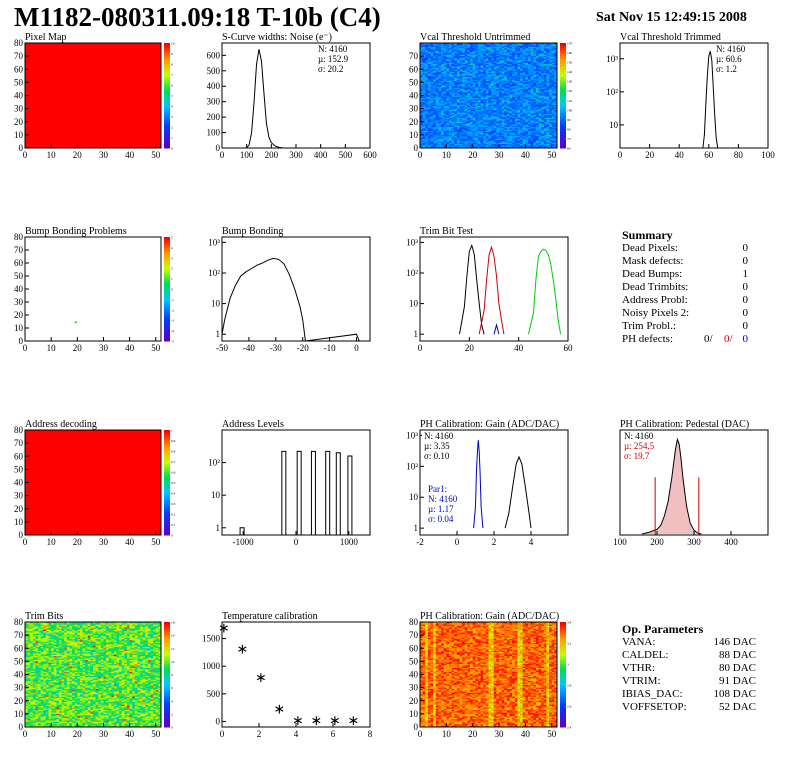 The height and width of the screenshot is (772, 796). Describe the element at coordinates (19, 509) in the screenshot. I see `y-tick-label: 20` at that location.